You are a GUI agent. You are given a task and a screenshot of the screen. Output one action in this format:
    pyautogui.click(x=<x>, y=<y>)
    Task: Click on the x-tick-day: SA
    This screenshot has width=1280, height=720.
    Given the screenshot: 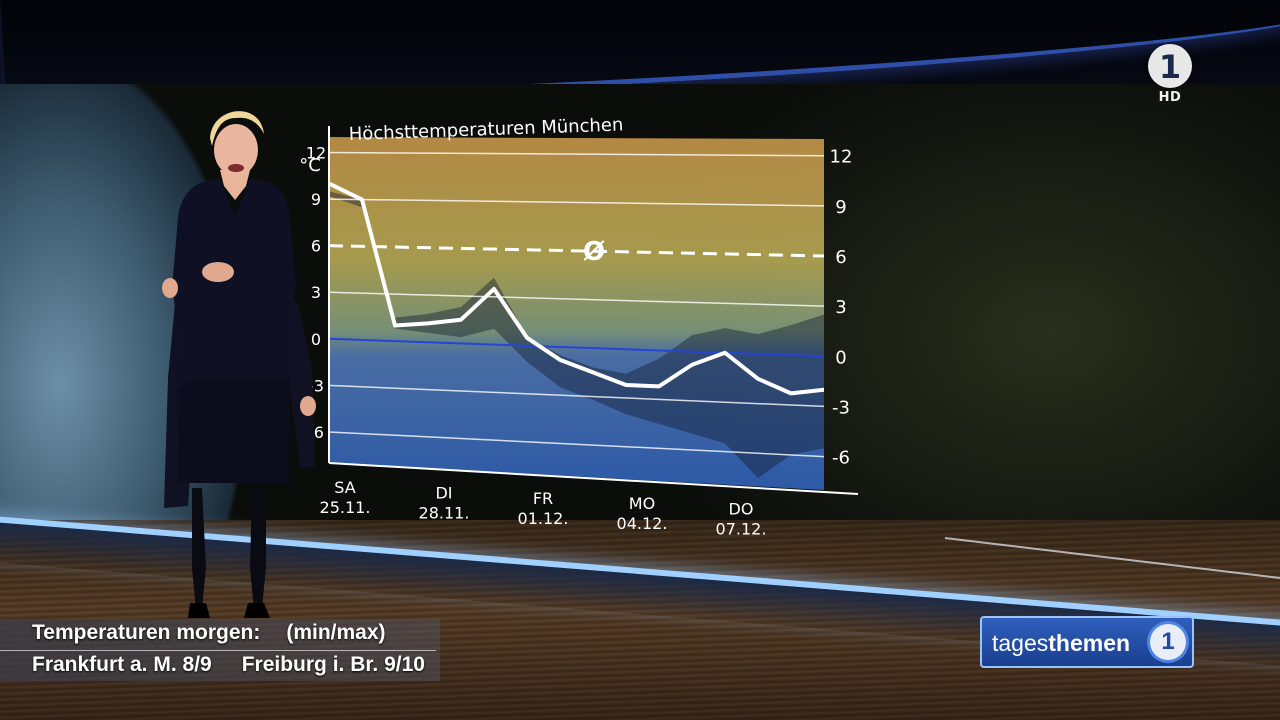 What is the action you would take?
    pyautogui.click(x=344, y=487)
    